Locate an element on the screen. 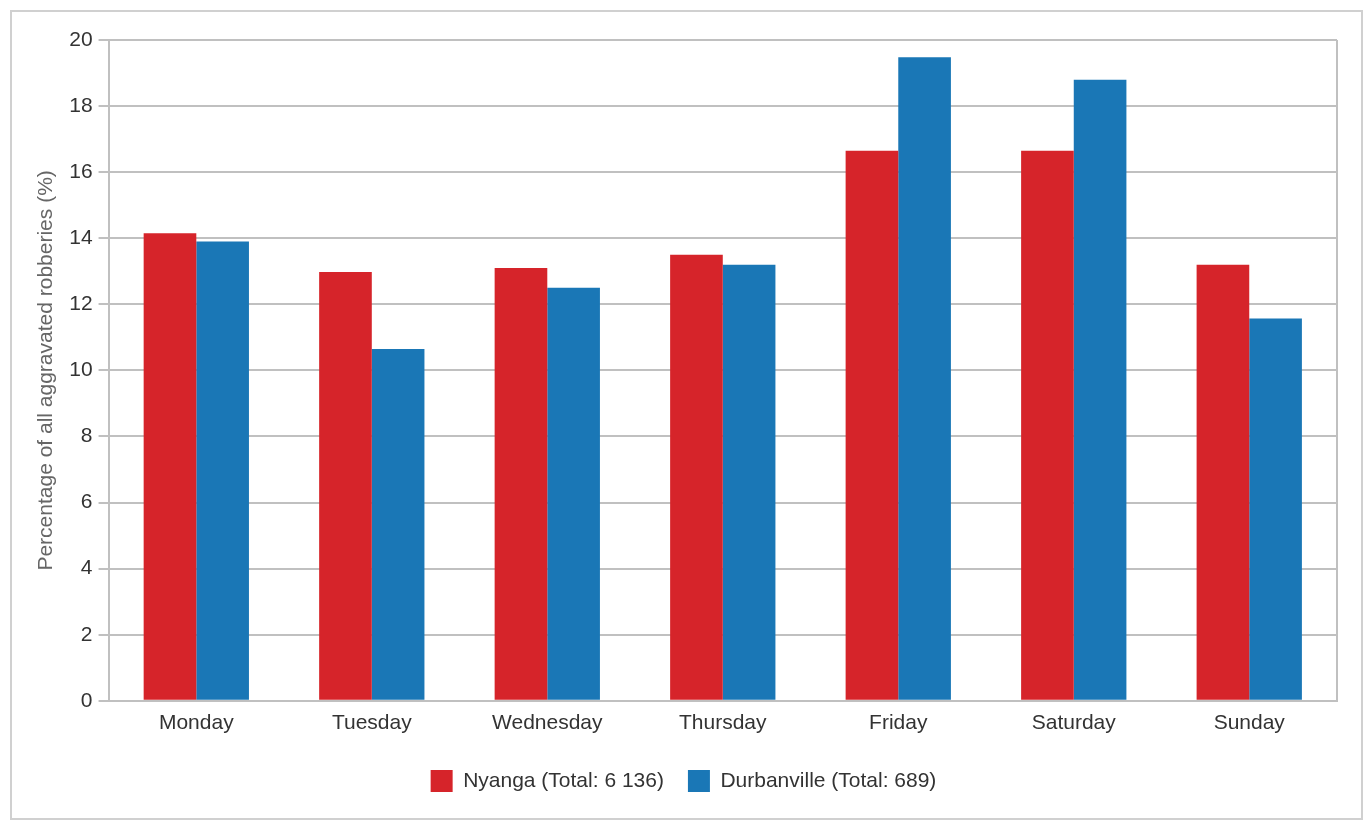 The height and width of the screenshot is (820, 1363). legend-label: Durbanville (Total: 689) is located at coordinates (828, 779).